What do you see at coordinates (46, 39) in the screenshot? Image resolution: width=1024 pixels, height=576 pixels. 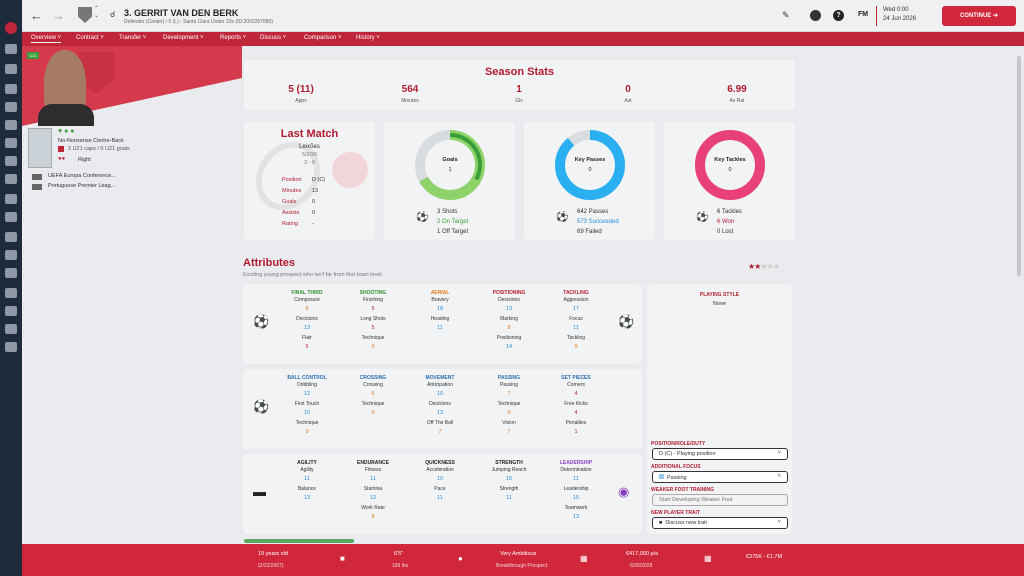 I see `tab-overview: Overview ˅` at bounding box center [46, 39].